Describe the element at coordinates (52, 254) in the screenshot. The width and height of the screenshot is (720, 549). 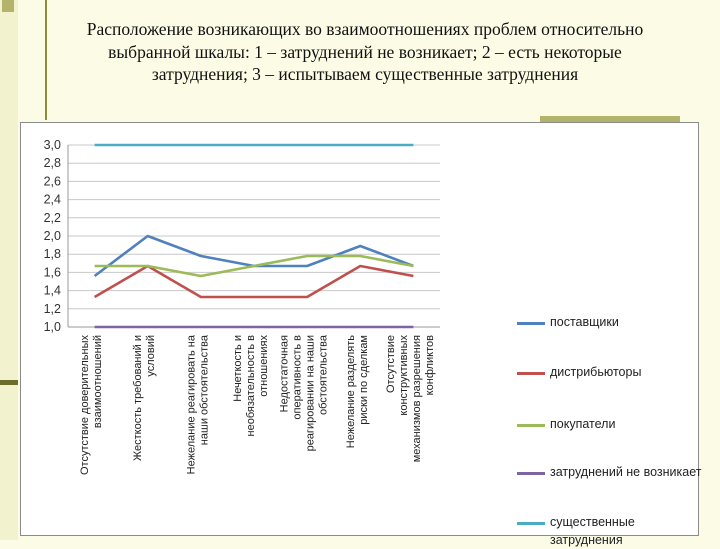
I see `y-tick-label: 1,8` at that location.